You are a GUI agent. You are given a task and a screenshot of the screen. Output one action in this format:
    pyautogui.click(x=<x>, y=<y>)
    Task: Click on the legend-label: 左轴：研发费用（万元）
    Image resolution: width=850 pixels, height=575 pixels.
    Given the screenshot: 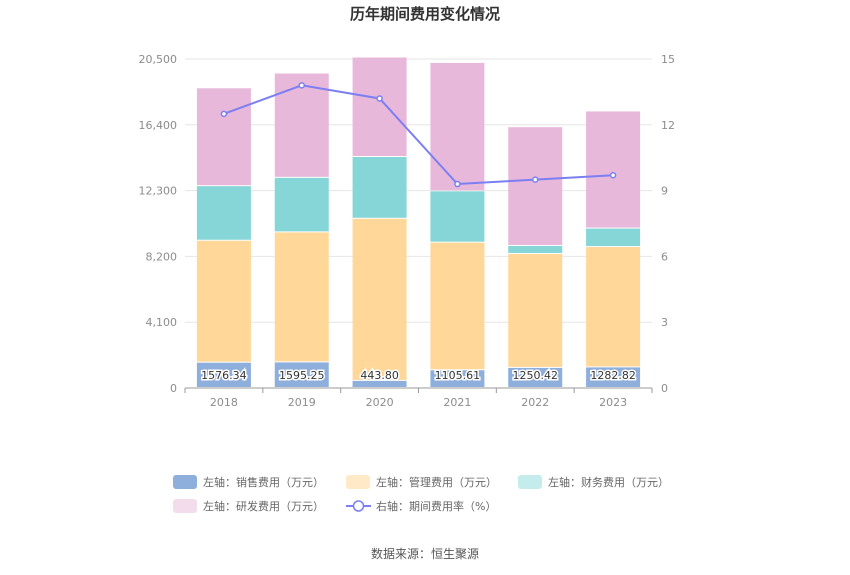 What is the action you would take?
    pyautogui.click(x=263, y=506)
    